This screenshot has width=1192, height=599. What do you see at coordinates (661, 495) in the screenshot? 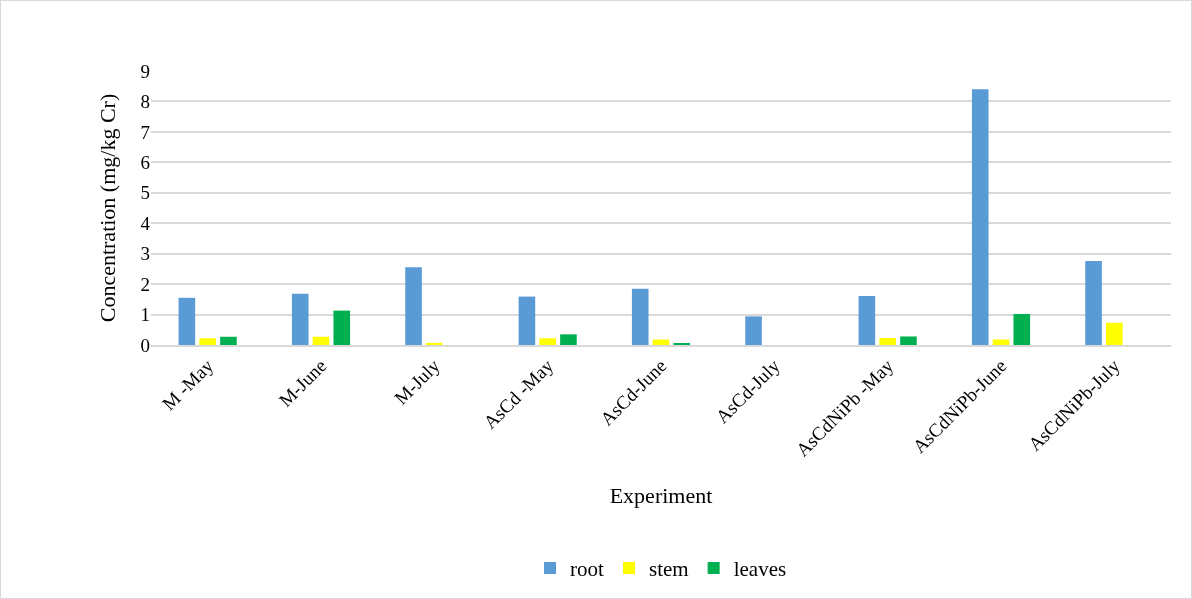
I see `x-axis-title: Experiment` at bounding box center [661, 495].